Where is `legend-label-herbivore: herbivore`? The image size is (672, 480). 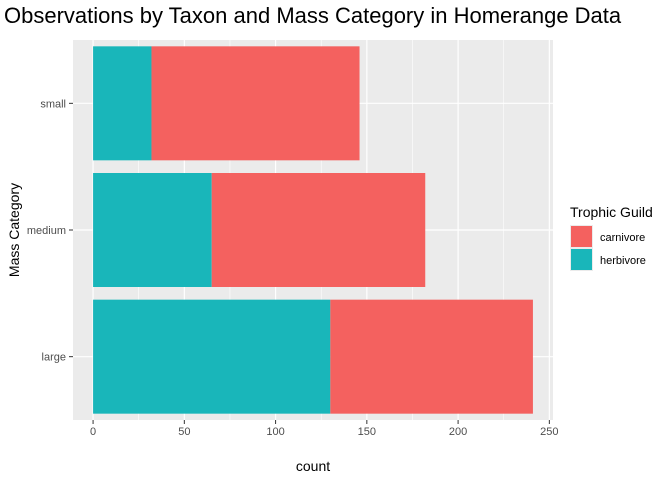
legend-label-herbivore: herbivore is located at coordinates (623, 261).